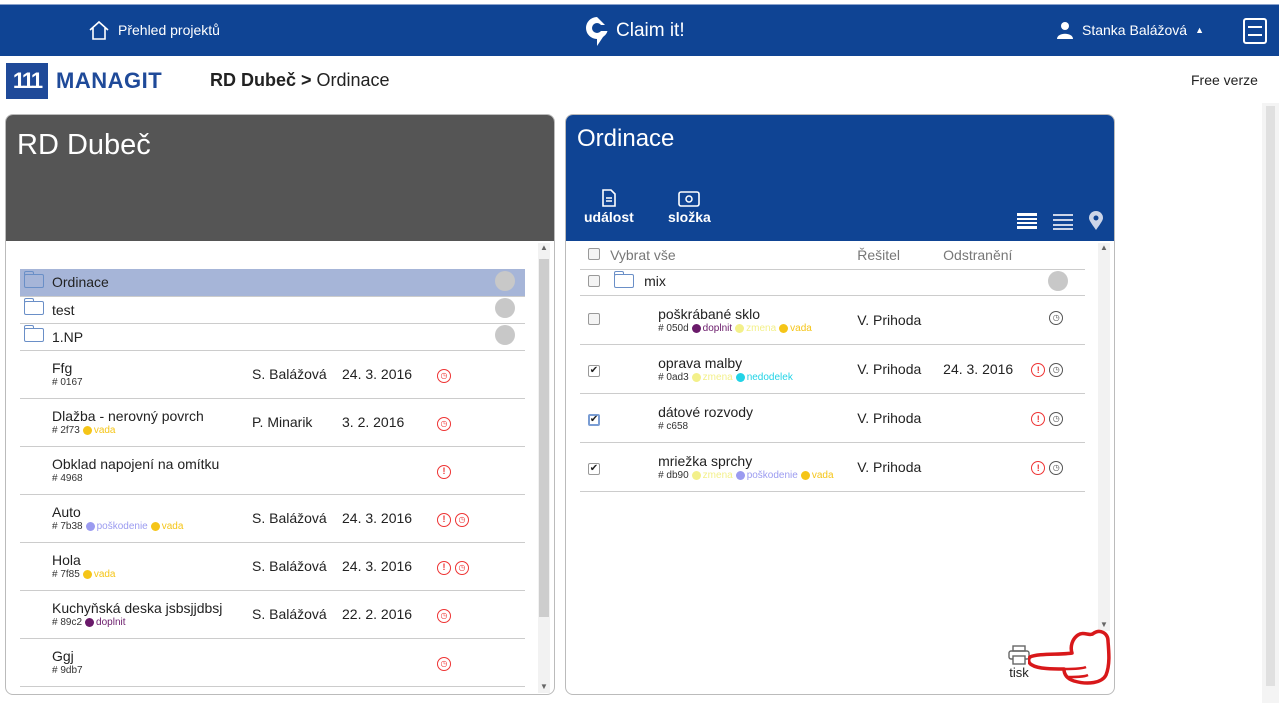  I want to click on view-switcher, so click(1060, 221).